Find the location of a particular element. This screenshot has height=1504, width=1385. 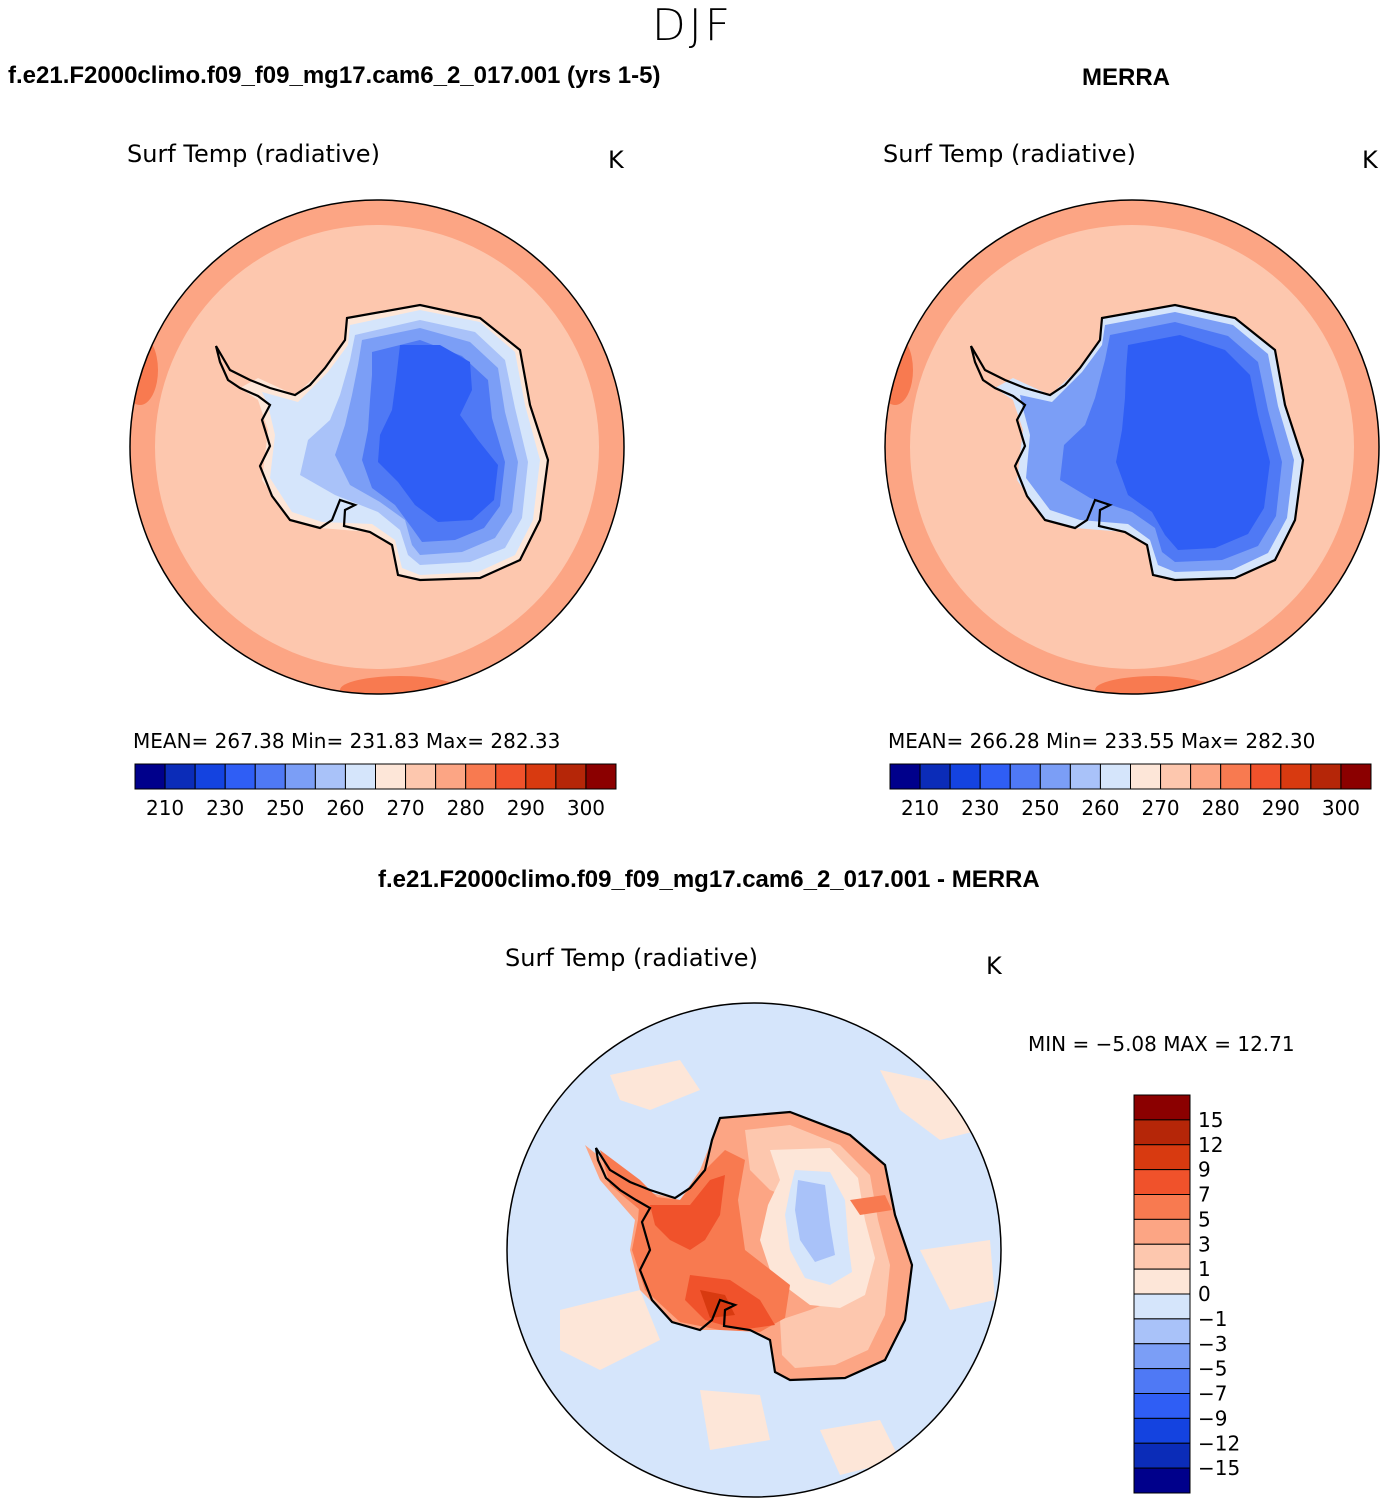

panel1-colorbar-tick-label: 230 is located at coordinates (225, 808).